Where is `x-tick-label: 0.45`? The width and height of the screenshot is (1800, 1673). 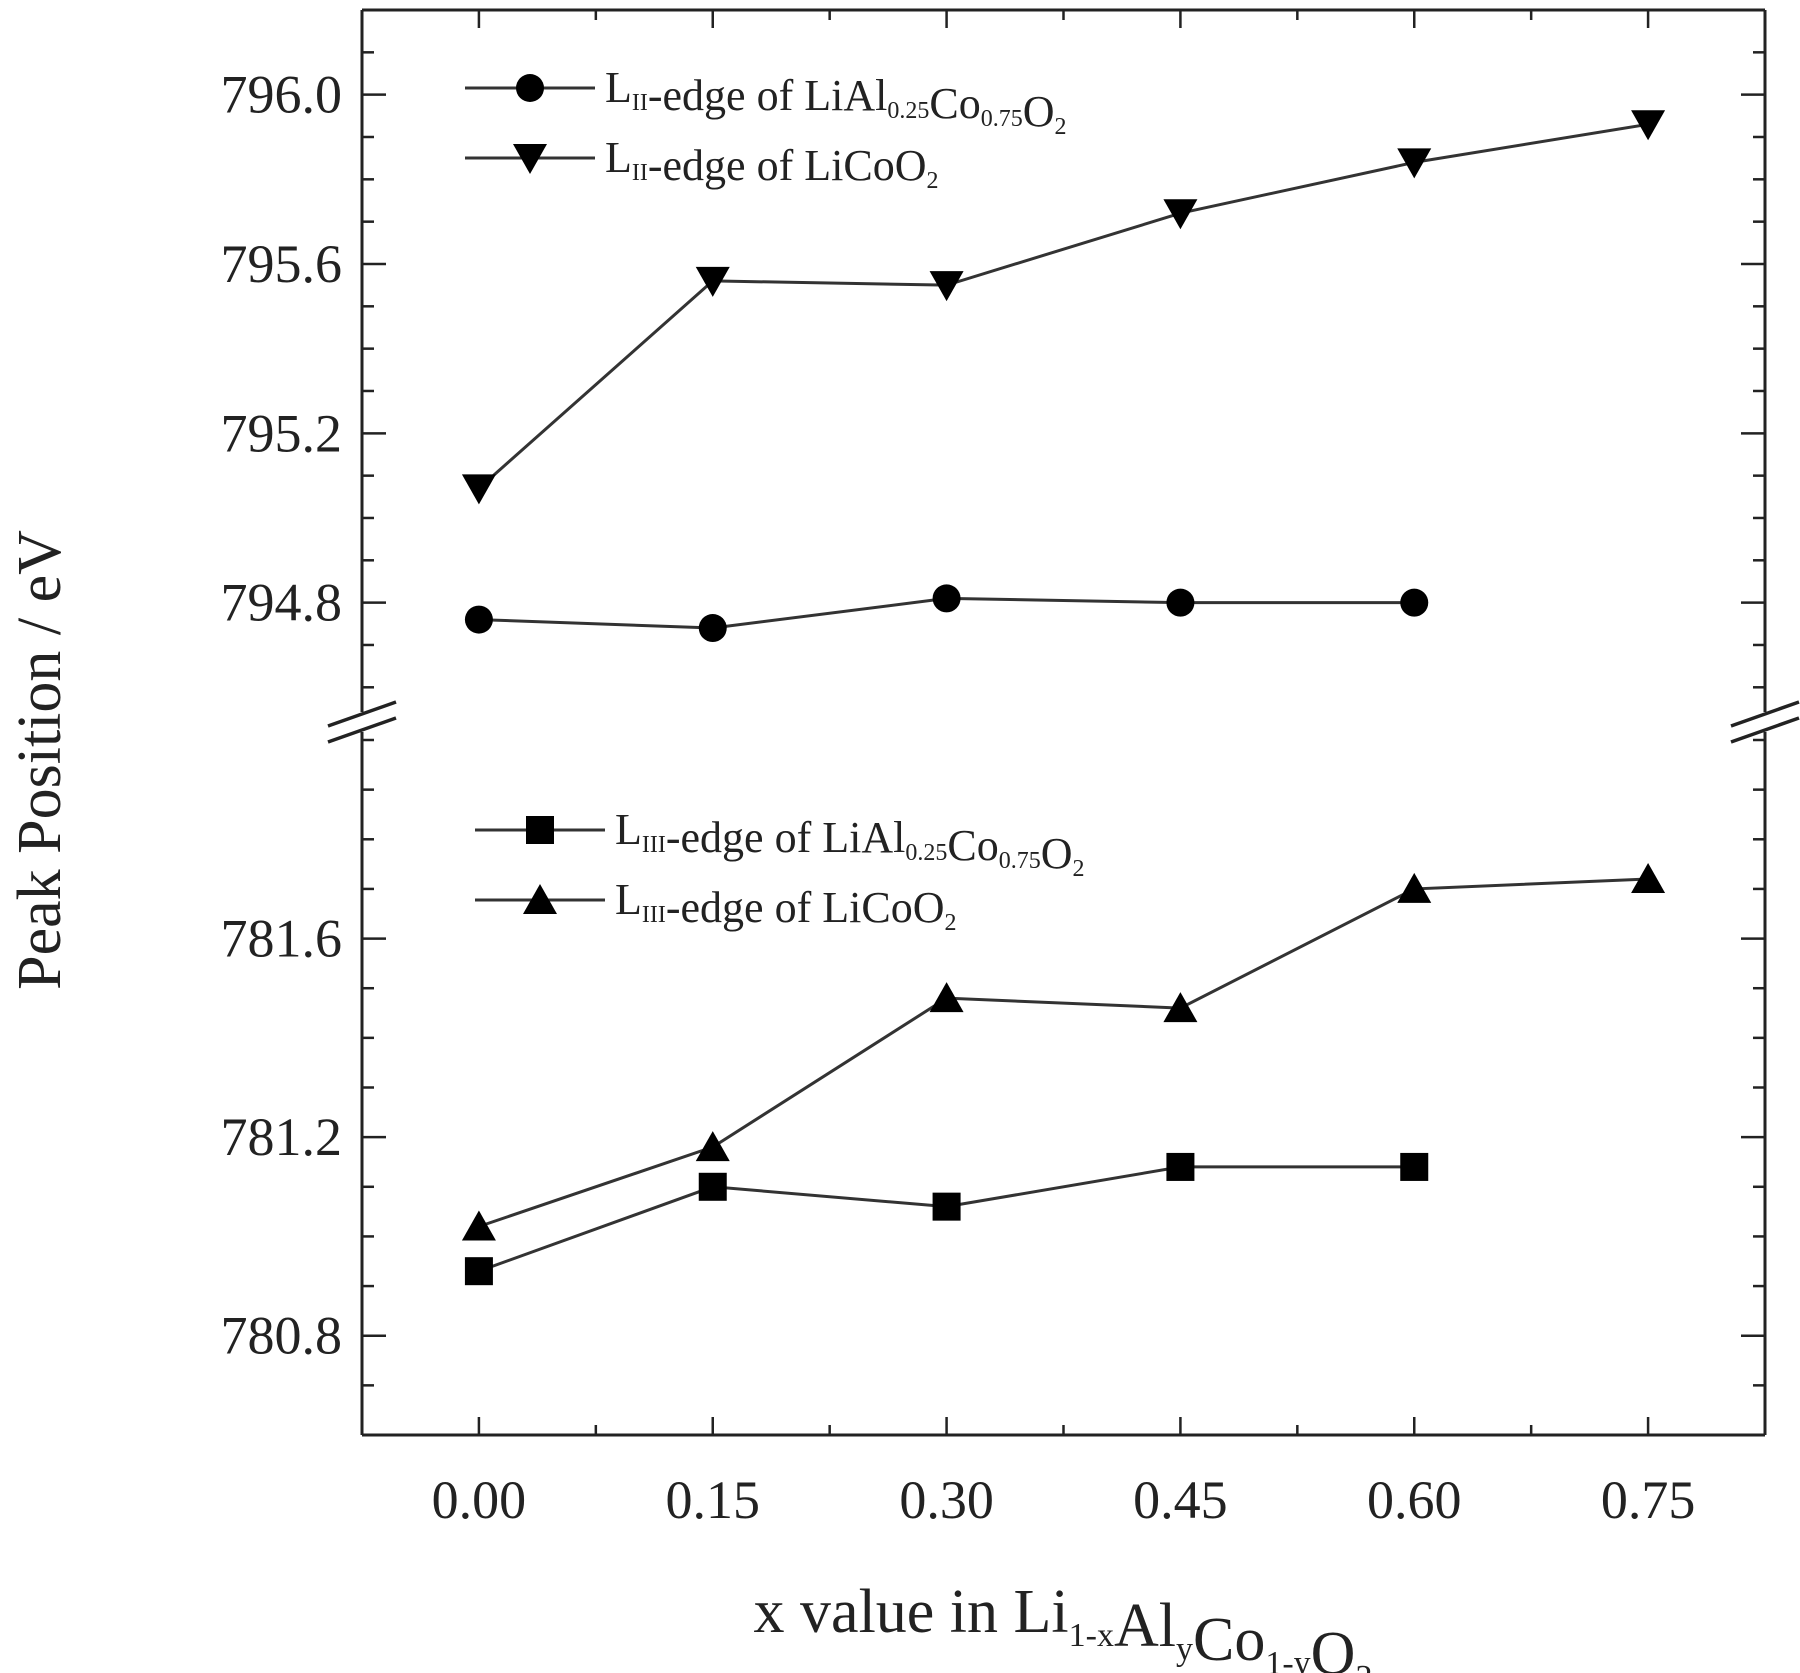
x-tick-label: 0.45 is located at coordinates (1180, 1500).